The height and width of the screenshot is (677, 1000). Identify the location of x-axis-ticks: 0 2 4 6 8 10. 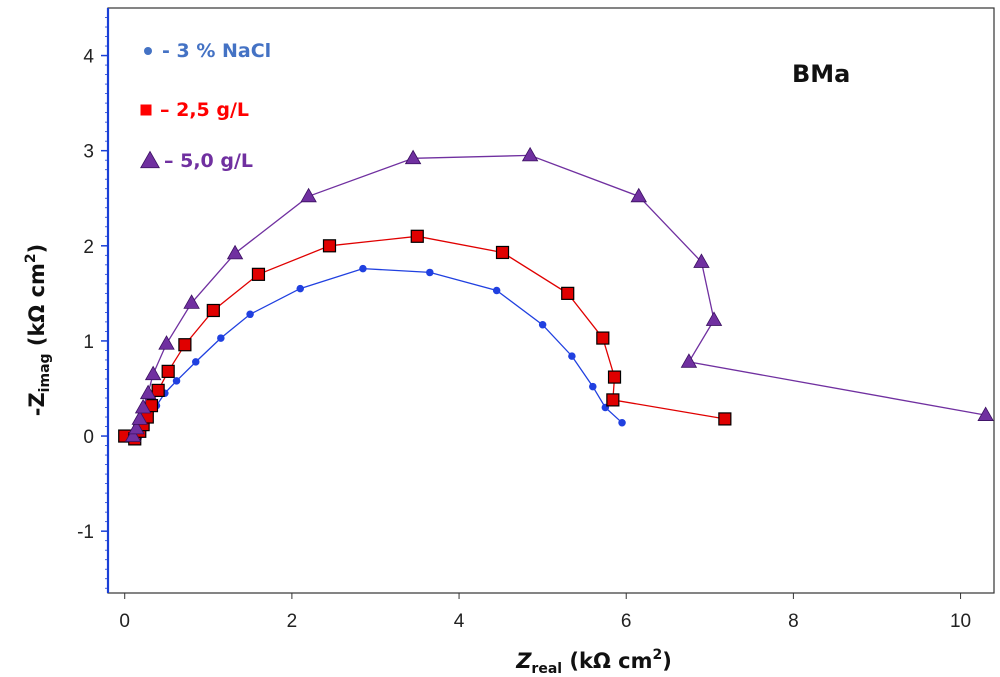
(545, 612).